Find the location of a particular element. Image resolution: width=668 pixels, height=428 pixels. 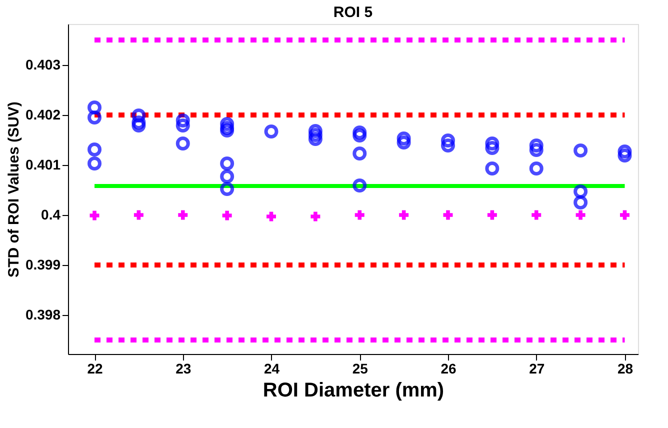

y-axis-title: STD of ROI Values (SUV) is located at coordinates (13, 190).